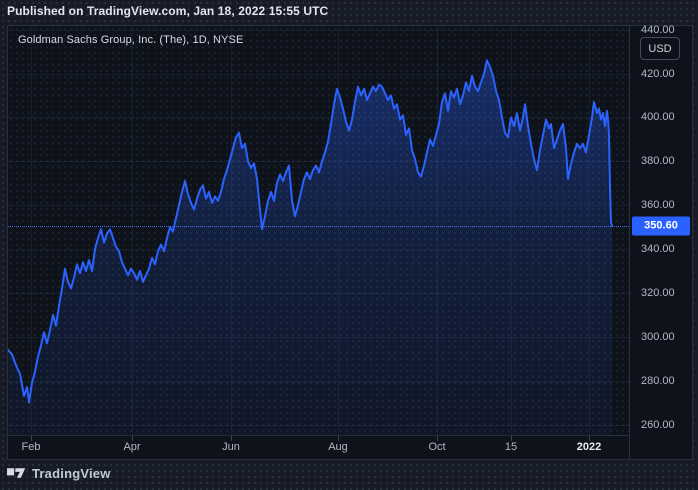 This screenshot has height=490, width=698. What do you see at coordinates (658, 424) in the screenshot?
I see `price-tick-label: 260.00` at bounding box center [658, 424].